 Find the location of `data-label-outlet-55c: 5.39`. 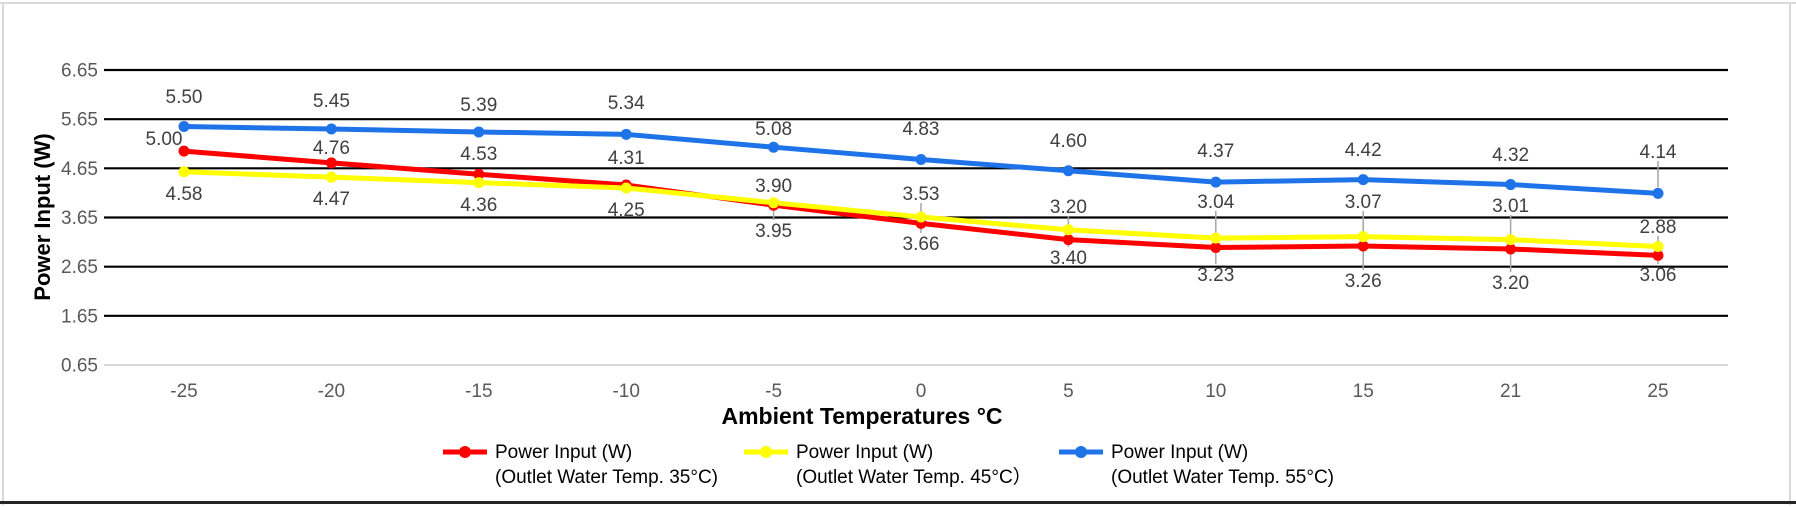

data-label-outlet-55c: 5.39 is located at coordinates (478, 105).